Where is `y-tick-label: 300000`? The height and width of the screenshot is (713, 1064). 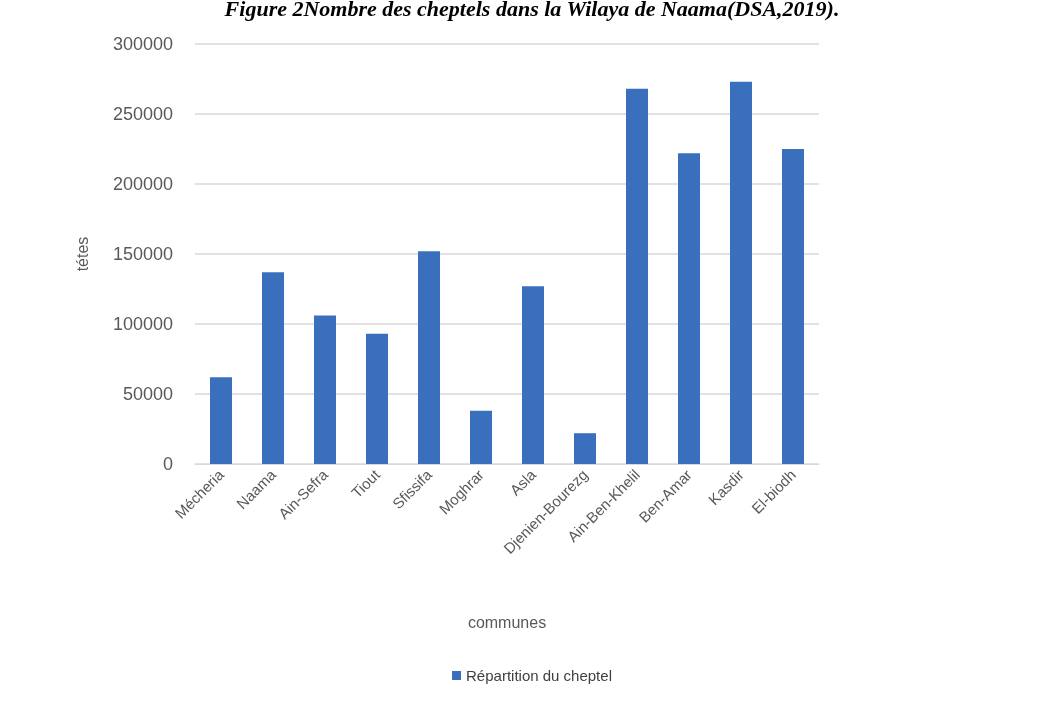 y-tick-label: 300000 is located at coordinates (142, 44).